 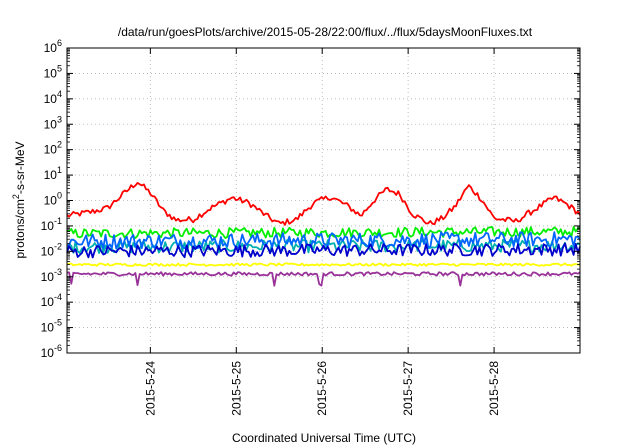 What do you see at coordinates (53, 97) in the screenshot?
I see `y-tick-label: 10⁴` at bounding box center [53, 97].